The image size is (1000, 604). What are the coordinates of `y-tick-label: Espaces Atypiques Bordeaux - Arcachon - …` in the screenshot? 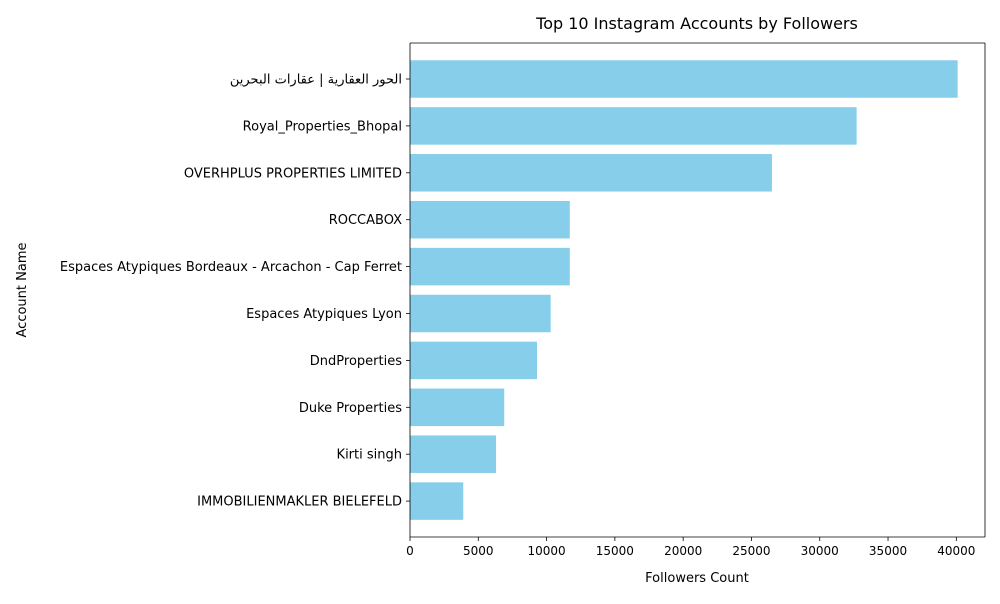 It's located at (231, 267).